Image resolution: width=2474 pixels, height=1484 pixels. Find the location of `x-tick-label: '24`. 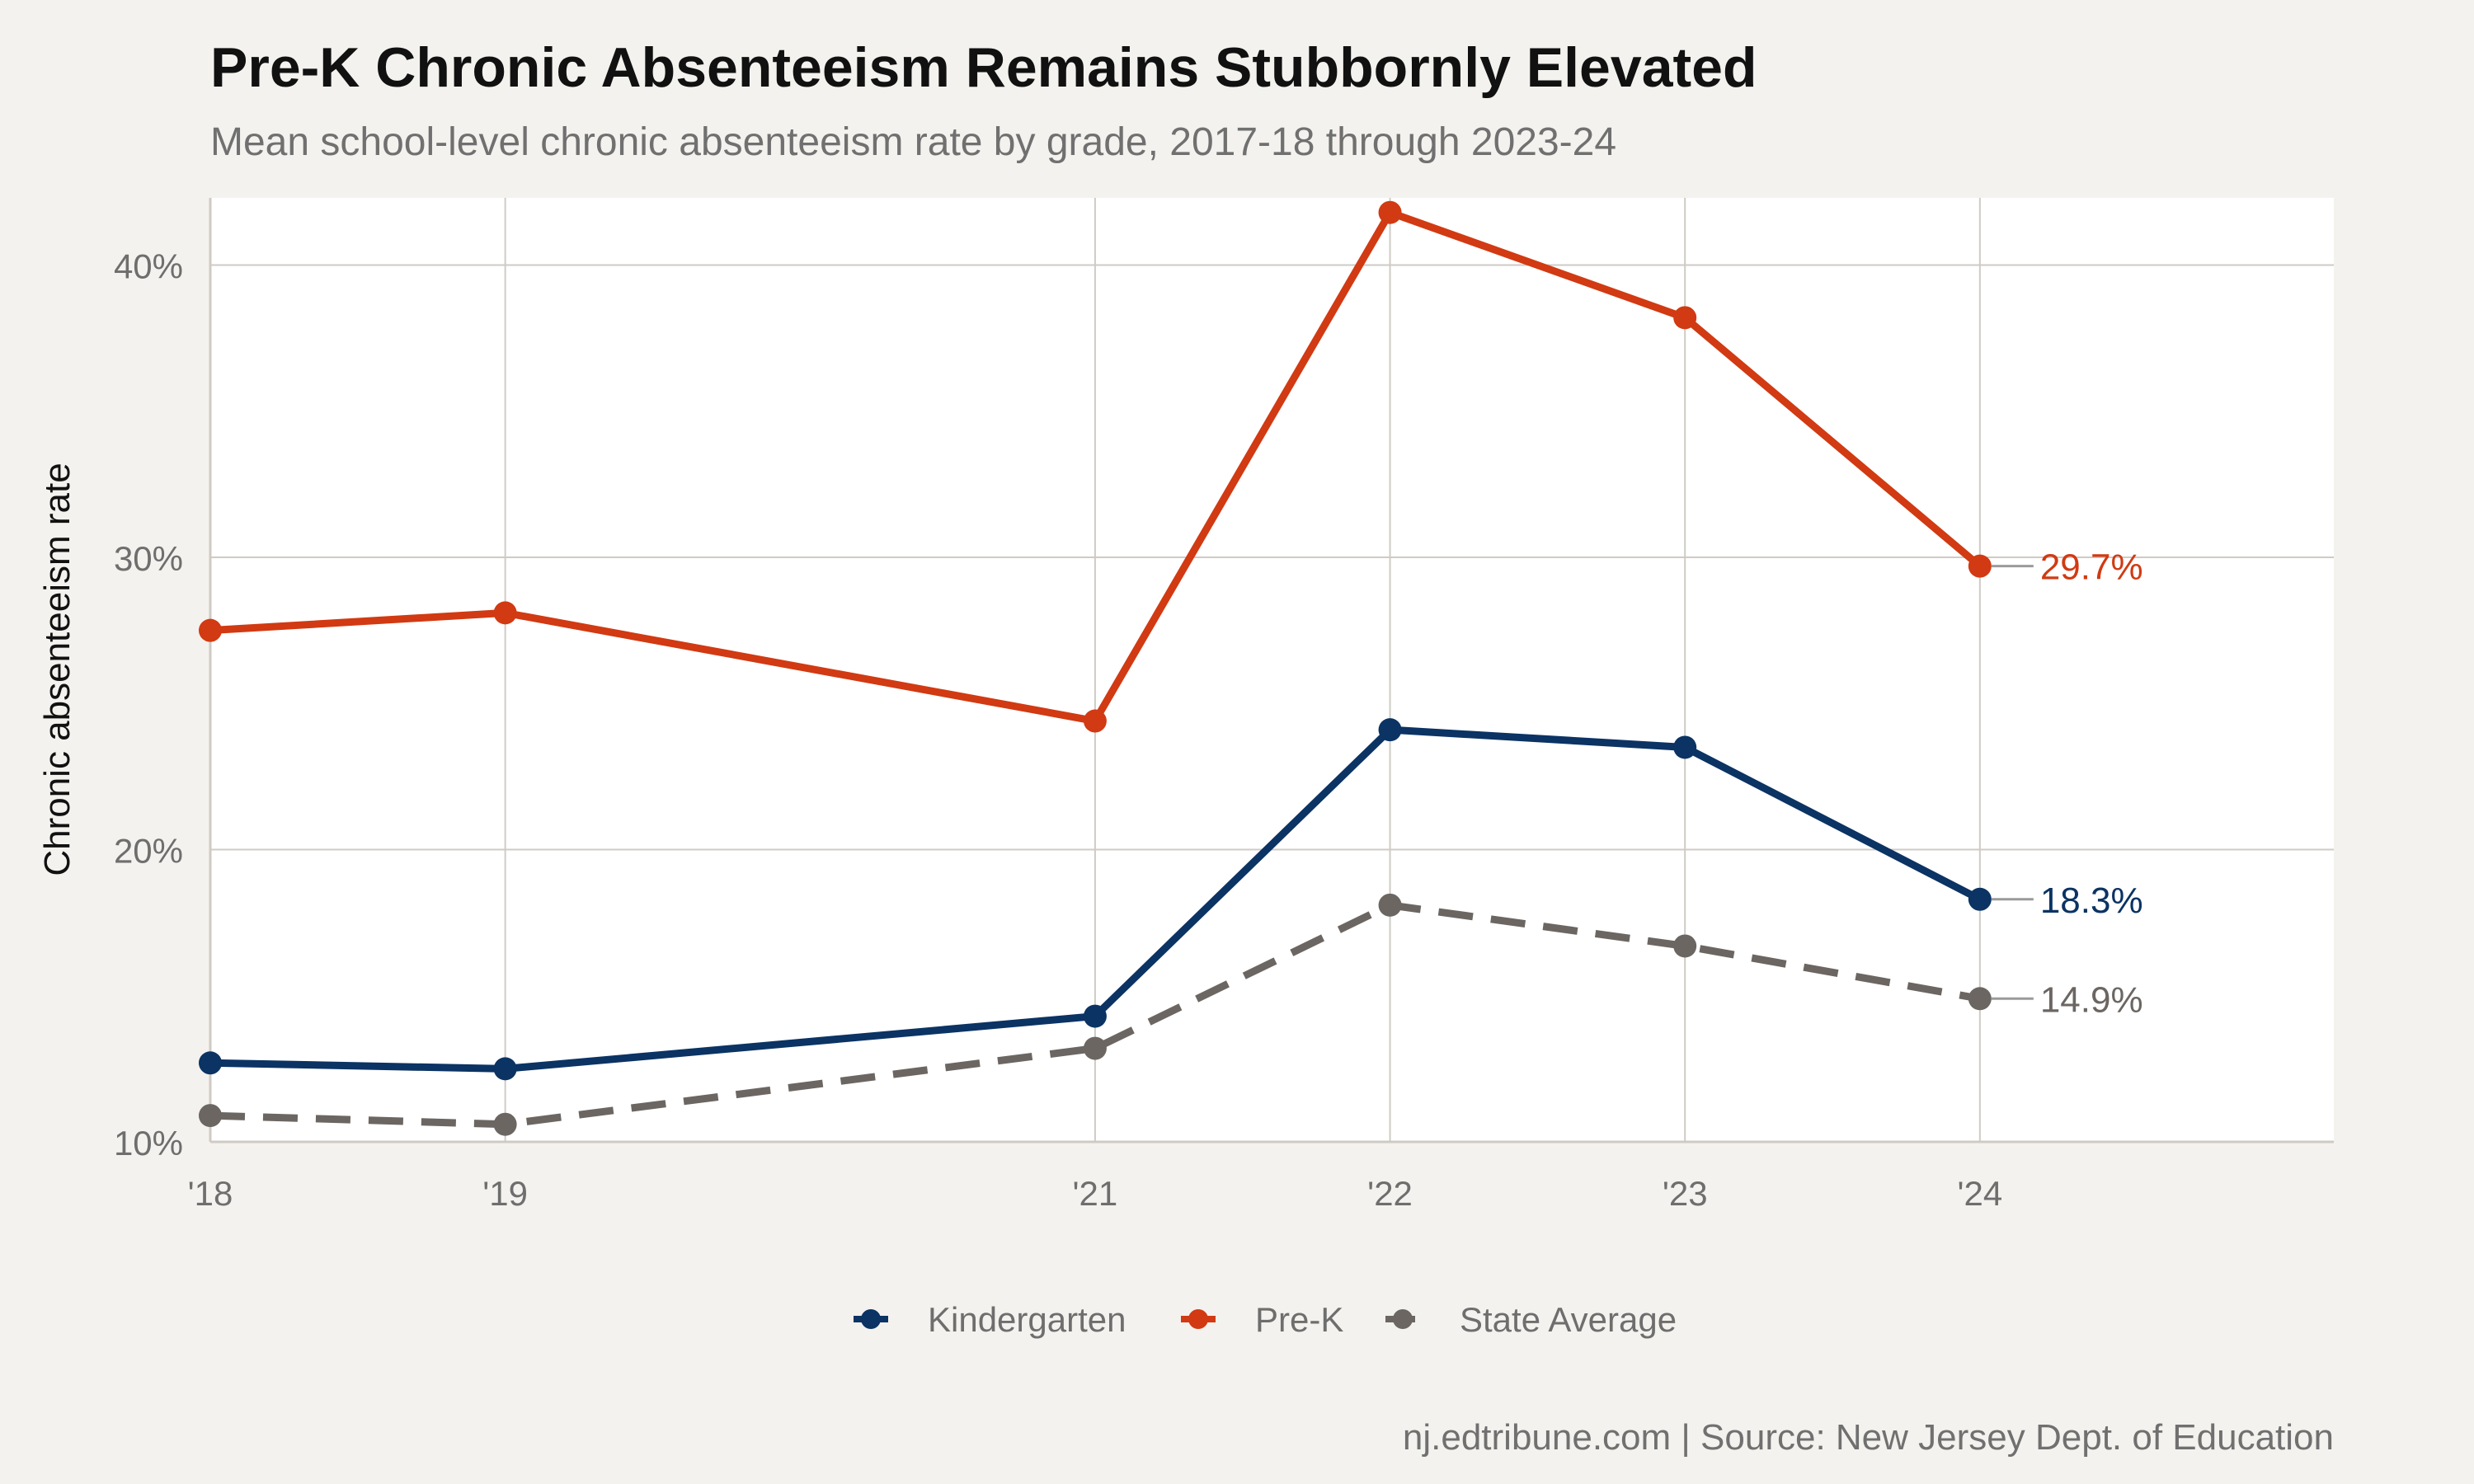

x-tick-label: '24 is located at coordinates (1979, 1193).